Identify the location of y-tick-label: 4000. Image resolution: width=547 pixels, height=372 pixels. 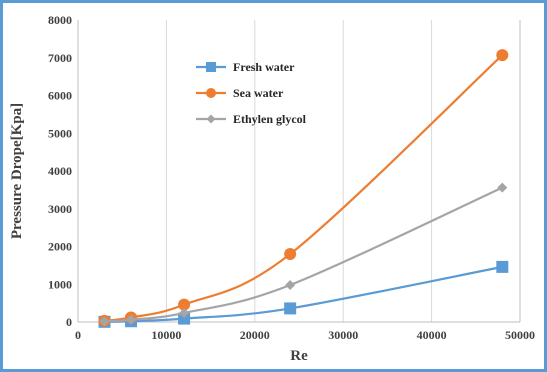
(60, 171).